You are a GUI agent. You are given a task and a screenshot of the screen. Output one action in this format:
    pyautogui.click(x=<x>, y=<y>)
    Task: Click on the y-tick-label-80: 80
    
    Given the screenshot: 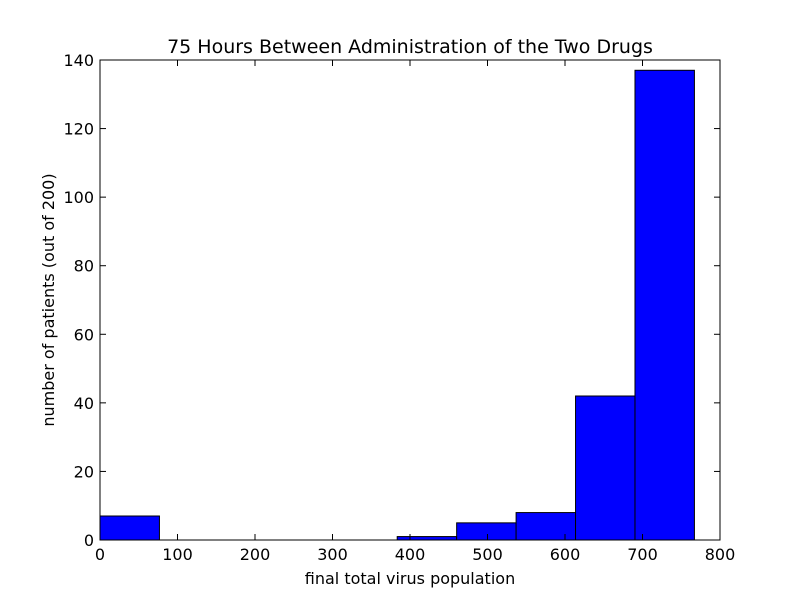 What is the action you would take?
    pyautogui.click(x=84, y=266)
    